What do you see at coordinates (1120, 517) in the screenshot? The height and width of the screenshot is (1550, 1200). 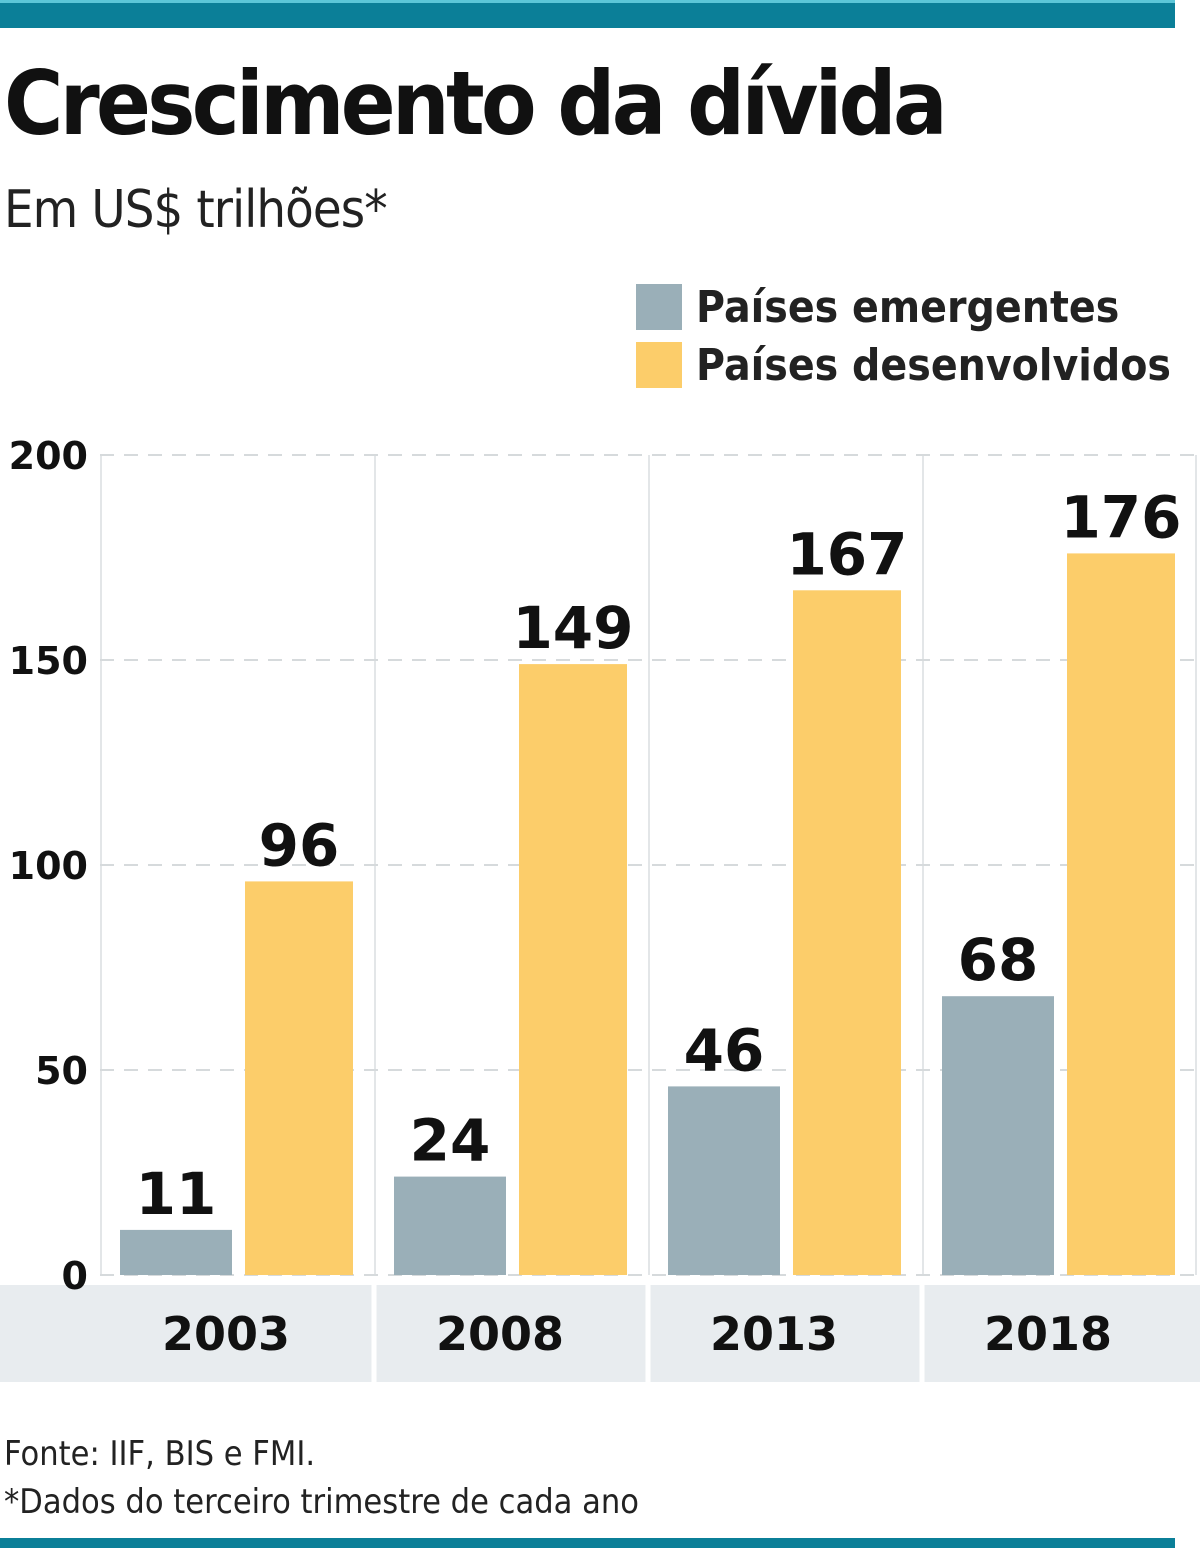 I see `data-label: 176` at bounding box center [1120, 517].